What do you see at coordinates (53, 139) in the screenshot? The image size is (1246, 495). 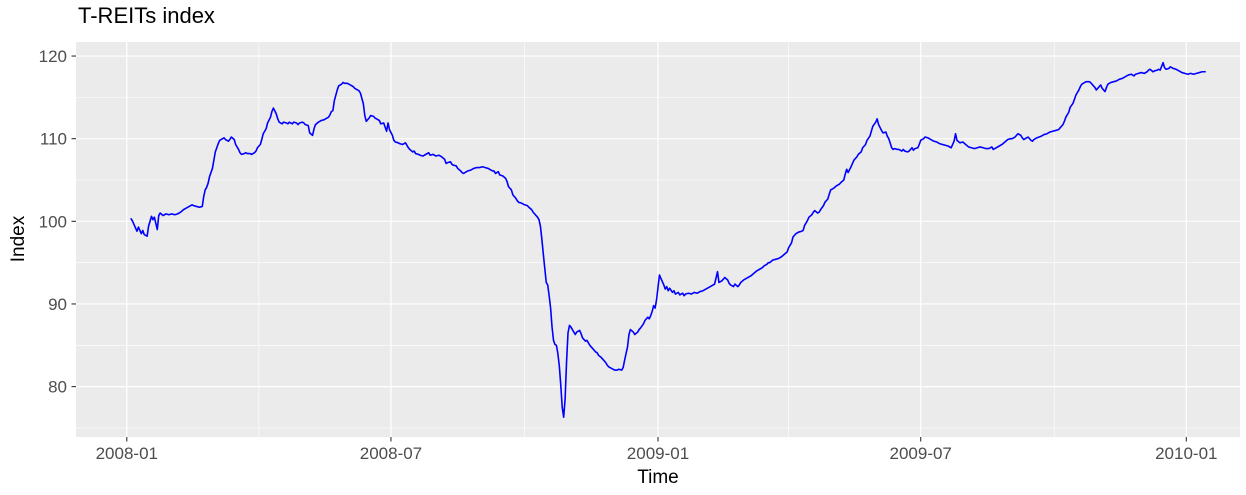 I see `y-axis-tick-label: 110` at bounding box center [53, 139].